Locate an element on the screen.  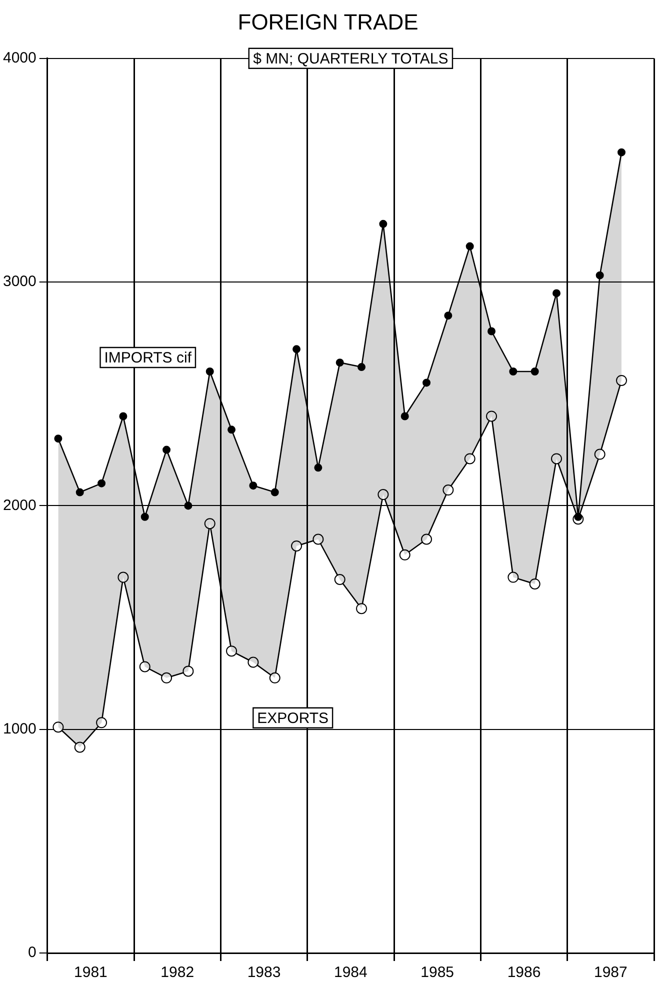
x-tick-label: 1981 is located at coordinates (91, 973).